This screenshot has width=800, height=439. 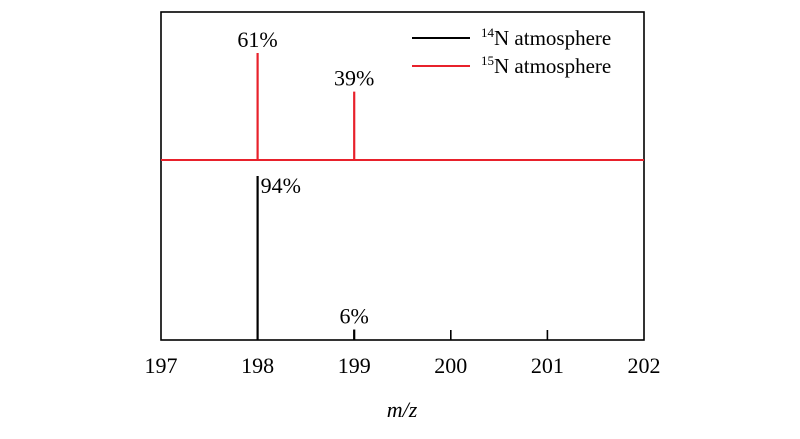 What do you see at coordinates (257, 365) in the screenshot?
I see `x-tick-label-198: 198` at bounding box center [257, 365].